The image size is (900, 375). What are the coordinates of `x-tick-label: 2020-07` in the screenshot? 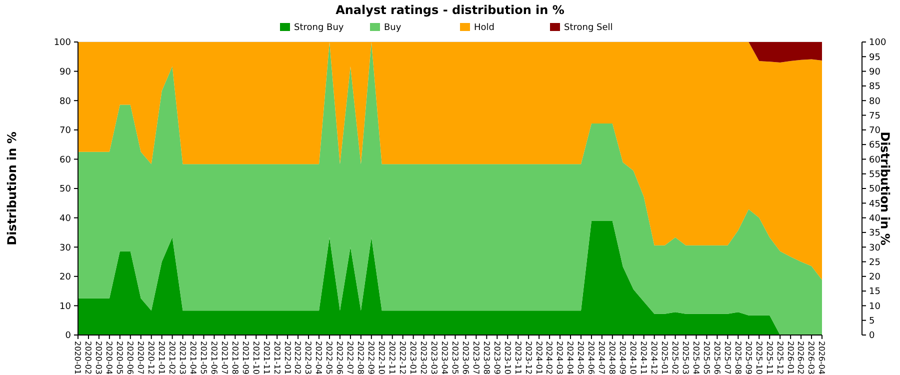 It's located at (141, 357).